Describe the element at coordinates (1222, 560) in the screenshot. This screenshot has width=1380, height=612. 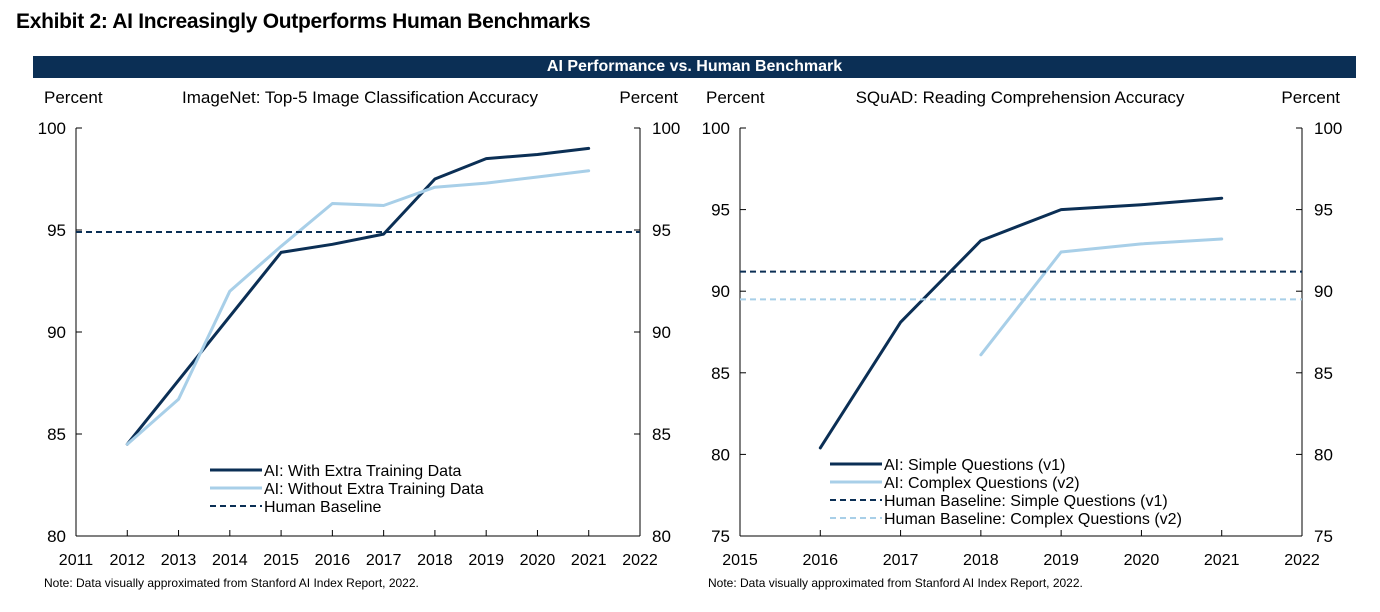
I see `squad-x-tick-label: 2021` at that location.